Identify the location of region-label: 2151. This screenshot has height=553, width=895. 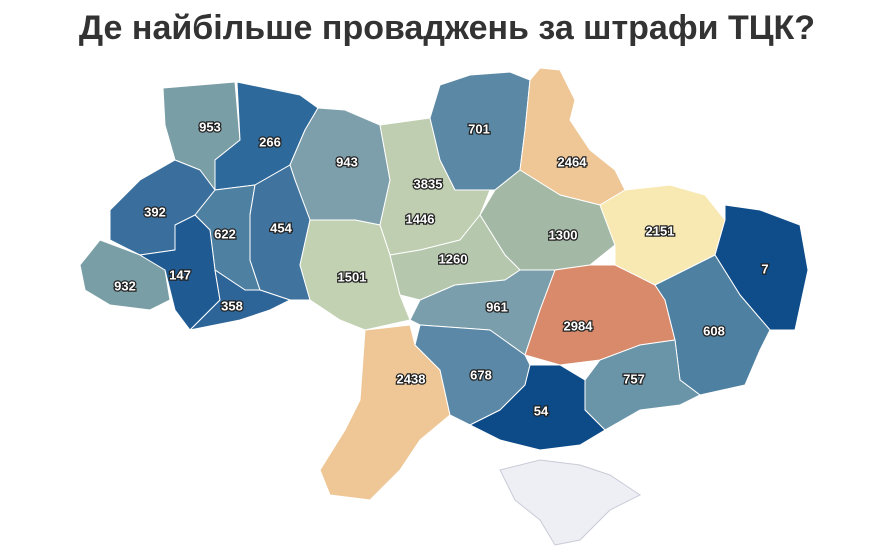
(660, 230).